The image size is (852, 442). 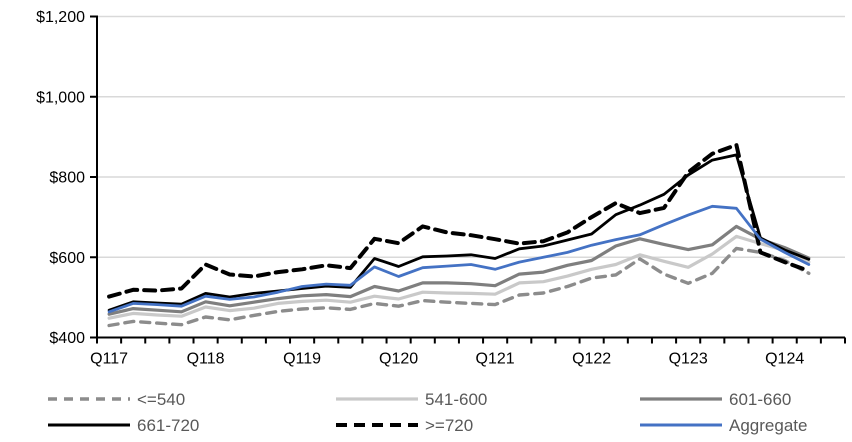 I want to click on legend-item-661-720: 661-720, so click(x=123, y=425).